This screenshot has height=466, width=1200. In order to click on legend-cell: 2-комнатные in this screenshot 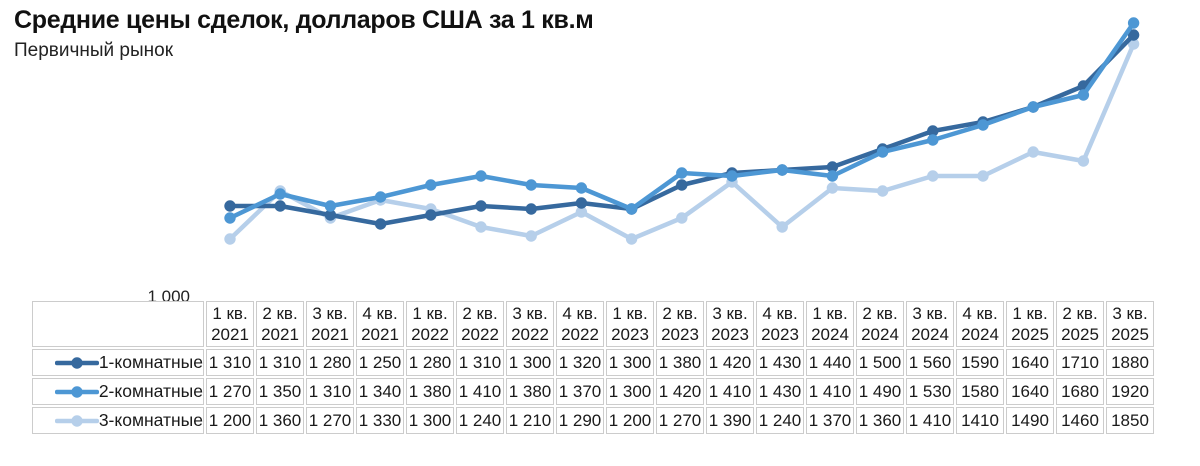, I will do `click(118, 391)`.